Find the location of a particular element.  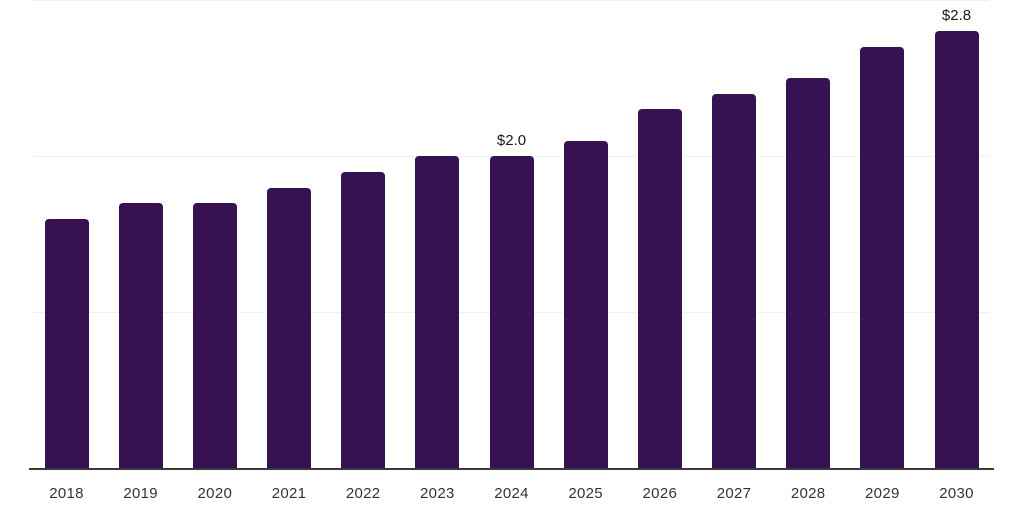

bar-2029 is located at coordinates (882, 257).